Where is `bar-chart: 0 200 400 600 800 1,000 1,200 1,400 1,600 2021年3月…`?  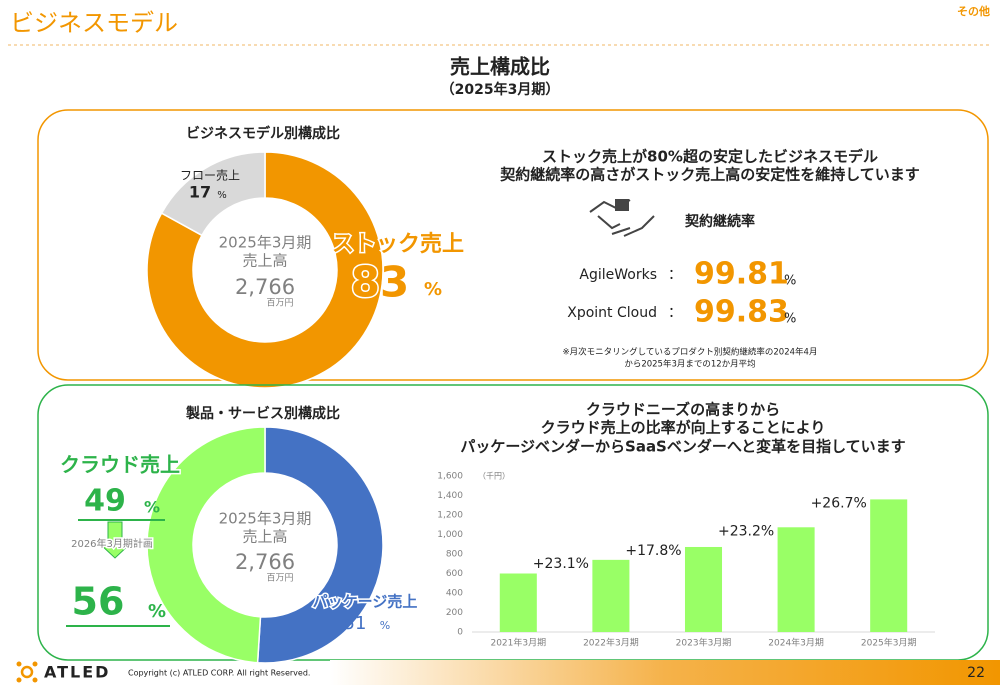
bar-chart: 0 200 400 600 800 1,000 1,200 1,400 1,600 2021年3月… is located at coordinates (676, 560).